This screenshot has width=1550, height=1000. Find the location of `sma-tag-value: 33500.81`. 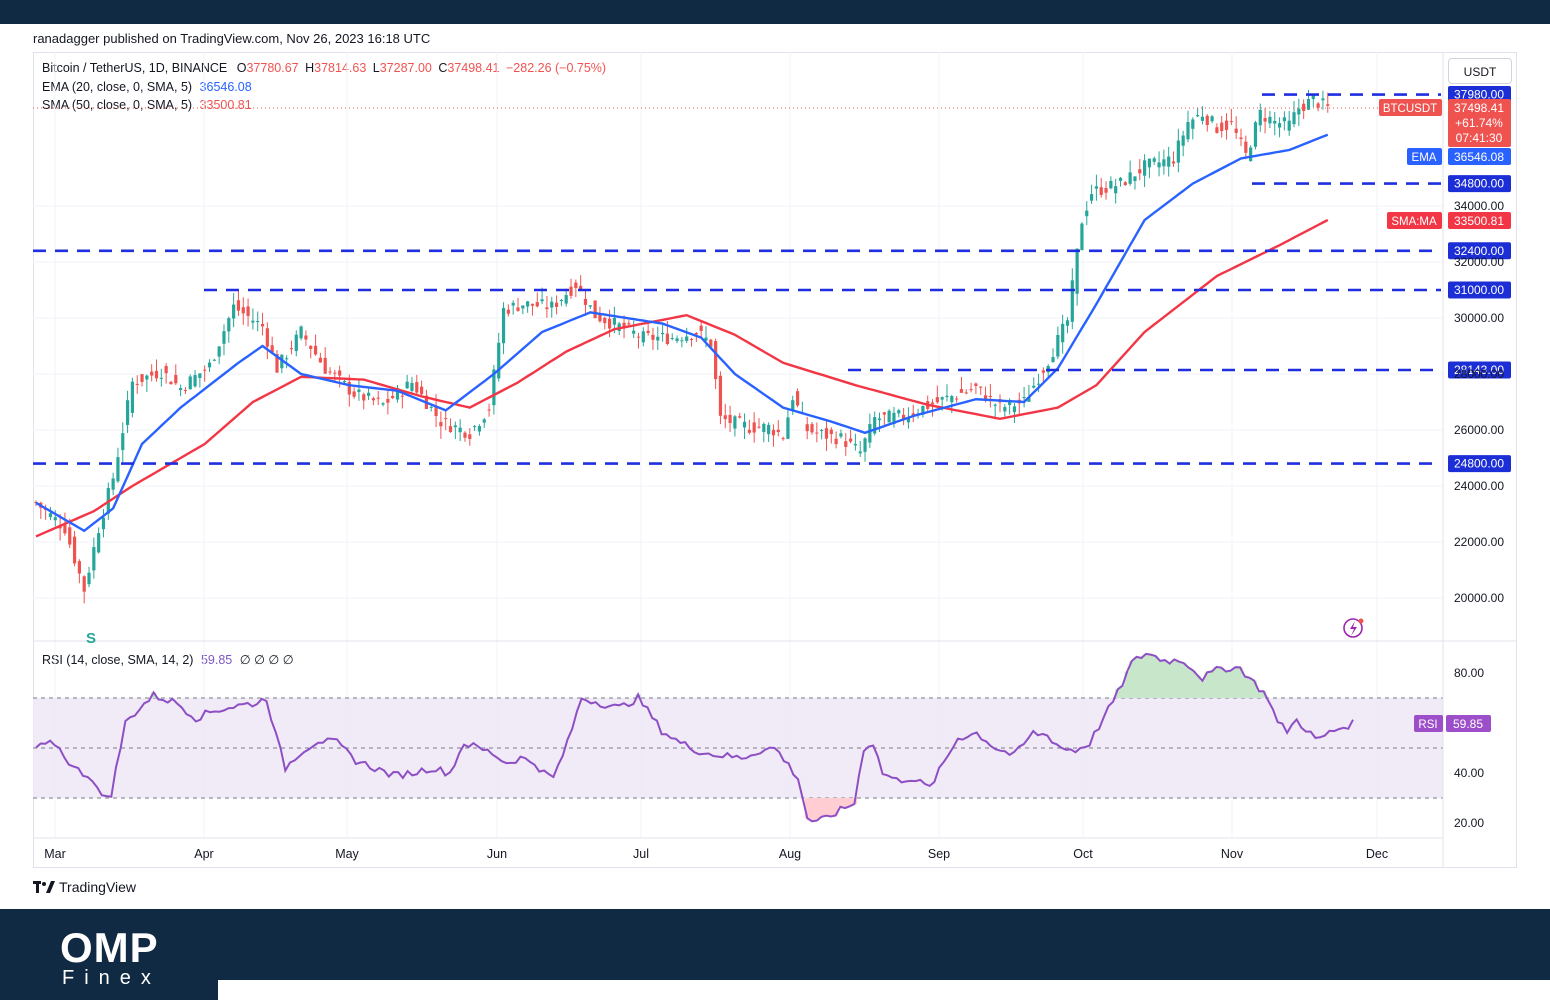

sma-tag-value: 33500.81 is located at coordinates (1479, 221).